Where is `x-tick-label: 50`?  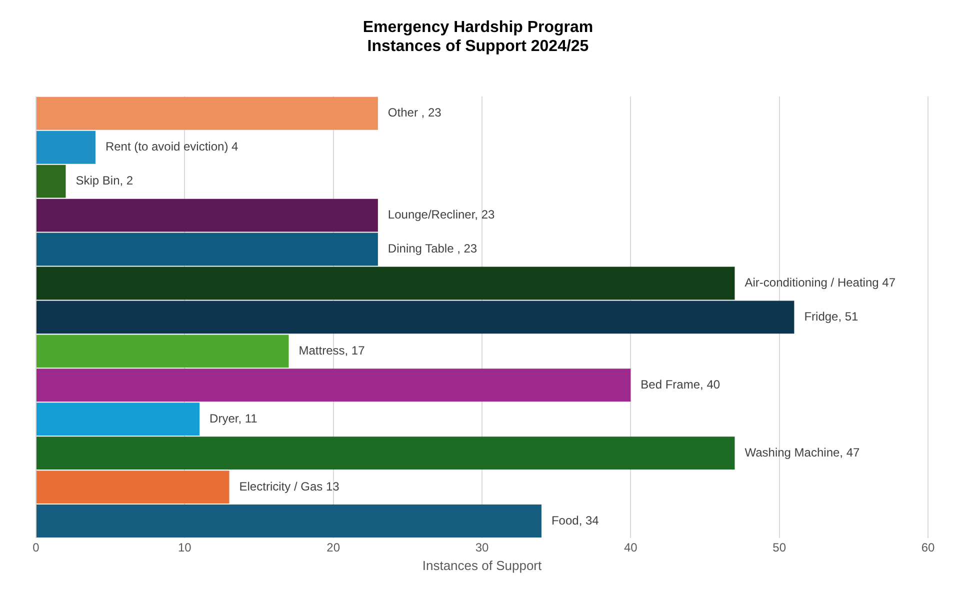 x-tick-label: 50 is located at coordinates (779, 547).